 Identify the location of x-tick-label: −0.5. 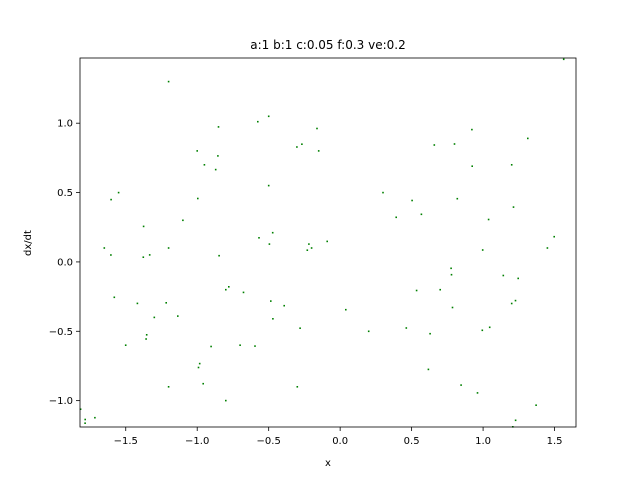
(269, 441).